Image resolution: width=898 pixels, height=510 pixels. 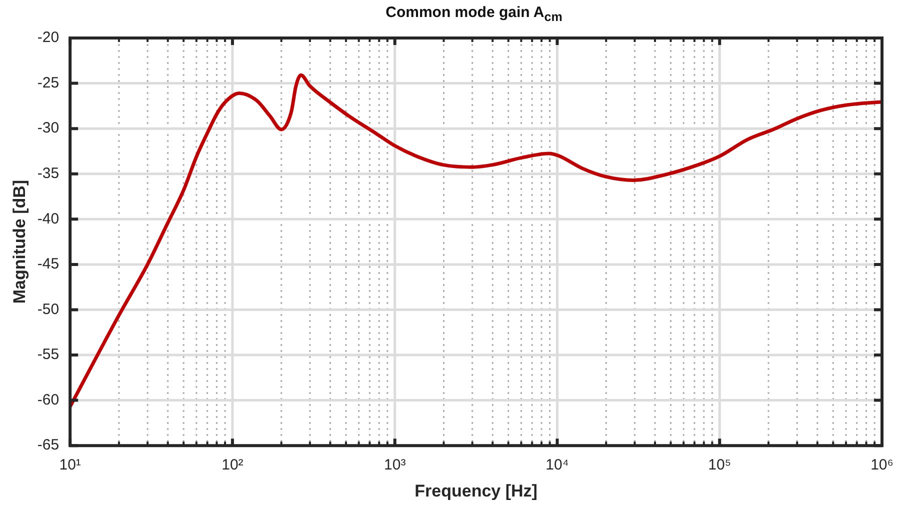 I want to click on x-tick-label: 10⁵, so click(x=720, y=465).